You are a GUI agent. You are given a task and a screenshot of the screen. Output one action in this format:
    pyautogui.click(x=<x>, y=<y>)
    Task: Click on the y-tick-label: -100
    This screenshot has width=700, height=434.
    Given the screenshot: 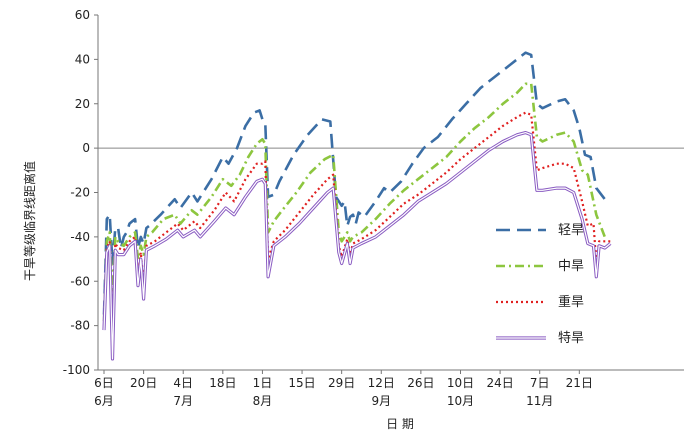 What is the action you would take?
    pyautogui.click(x=76, y=370)
    